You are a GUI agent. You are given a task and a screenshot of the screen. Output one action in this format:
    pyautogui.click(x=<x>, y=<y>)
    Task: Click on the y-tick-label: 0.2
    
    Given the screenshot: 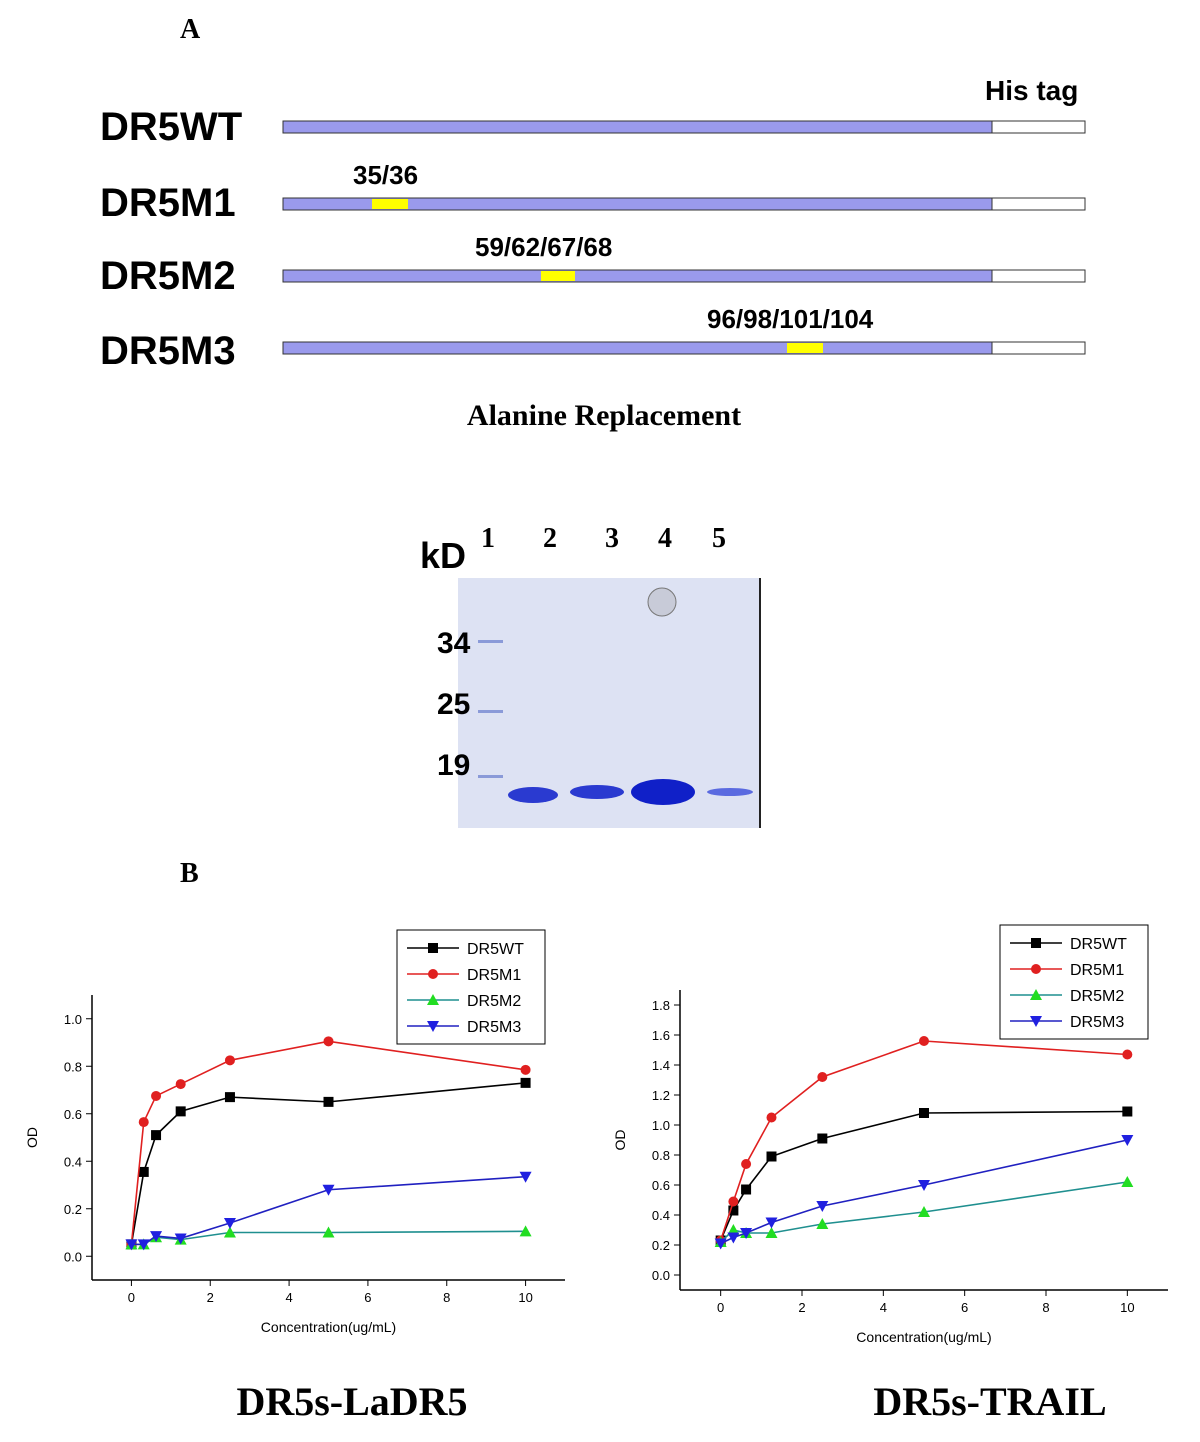 What is the action you would take?
    pyautogui.click(x=661, y=1245)
    